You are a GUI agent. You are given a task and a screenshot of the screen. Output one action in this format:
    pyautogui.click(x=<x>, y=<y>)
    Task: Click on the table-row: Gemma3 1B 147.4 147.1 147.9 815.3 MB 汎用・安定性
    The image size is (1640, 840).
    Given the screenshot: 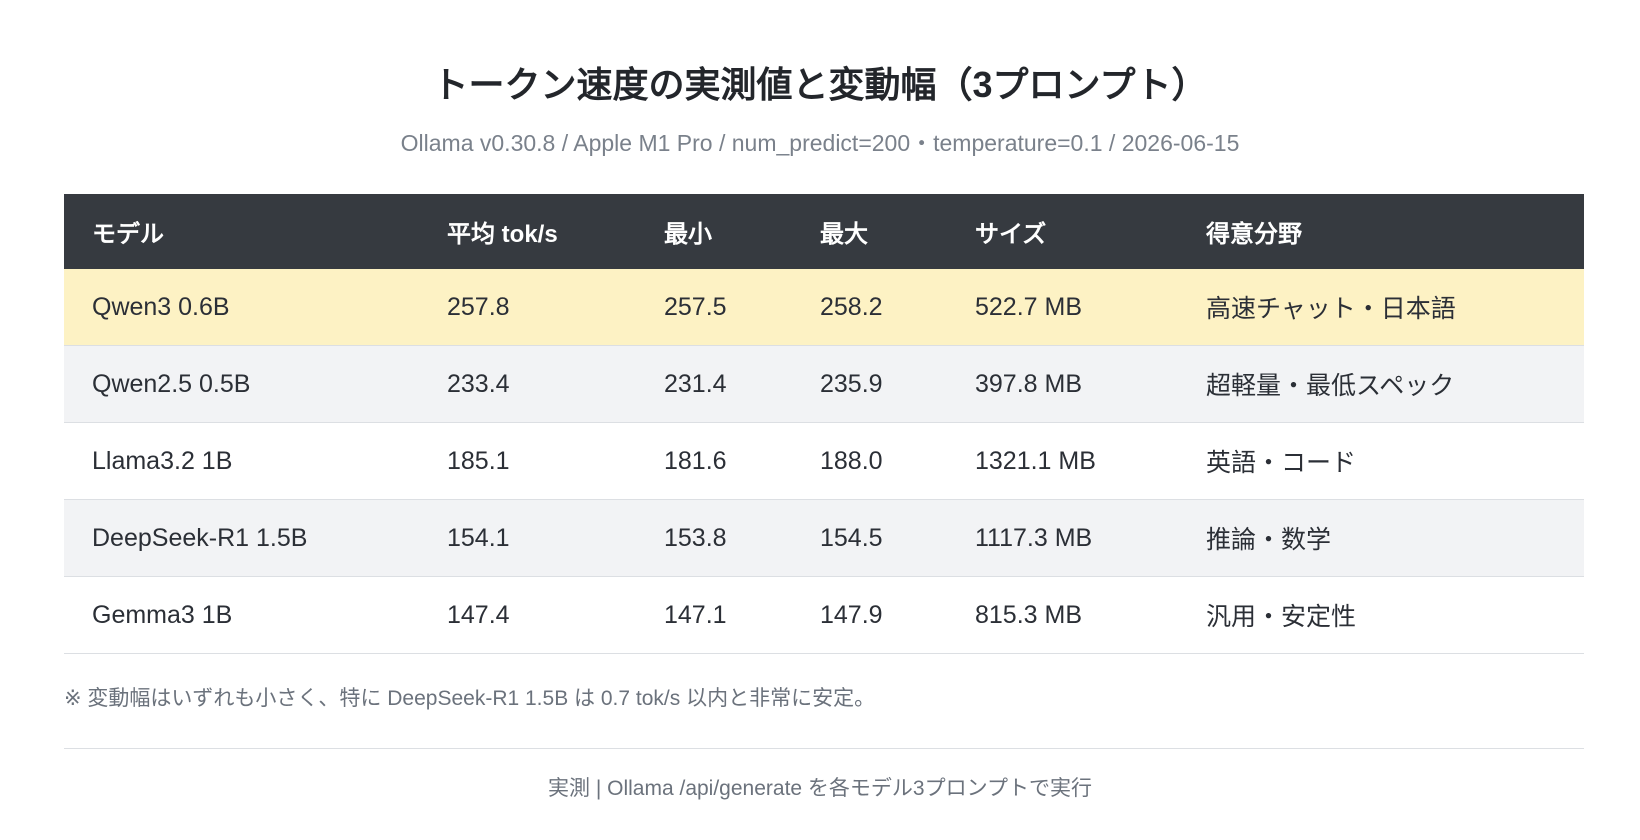 What is the action you would take?
    pyautogui.click(x=824, y=615)
    